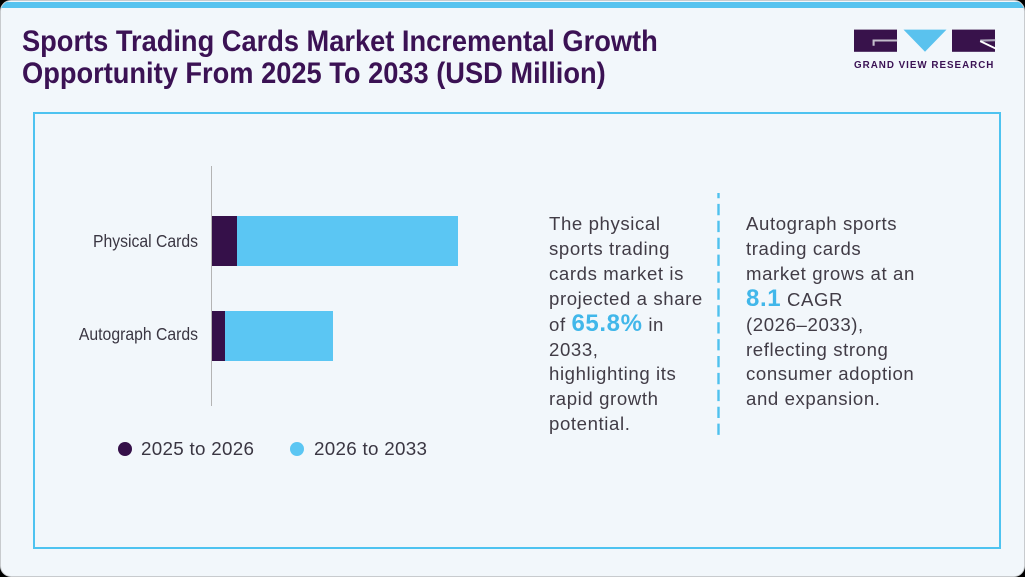 This screenshot has height=577, width=1025. Describe the element at coordinates (924, 65) in the screenshot. I see `svg-text: GRAND VIEW RESEARCH` at that location.